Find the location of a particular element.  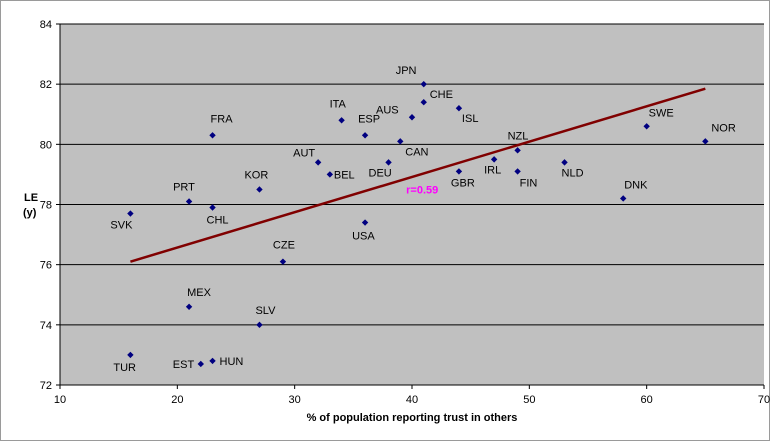

y-tick-74: 74 is located at coordinates (46, 326).